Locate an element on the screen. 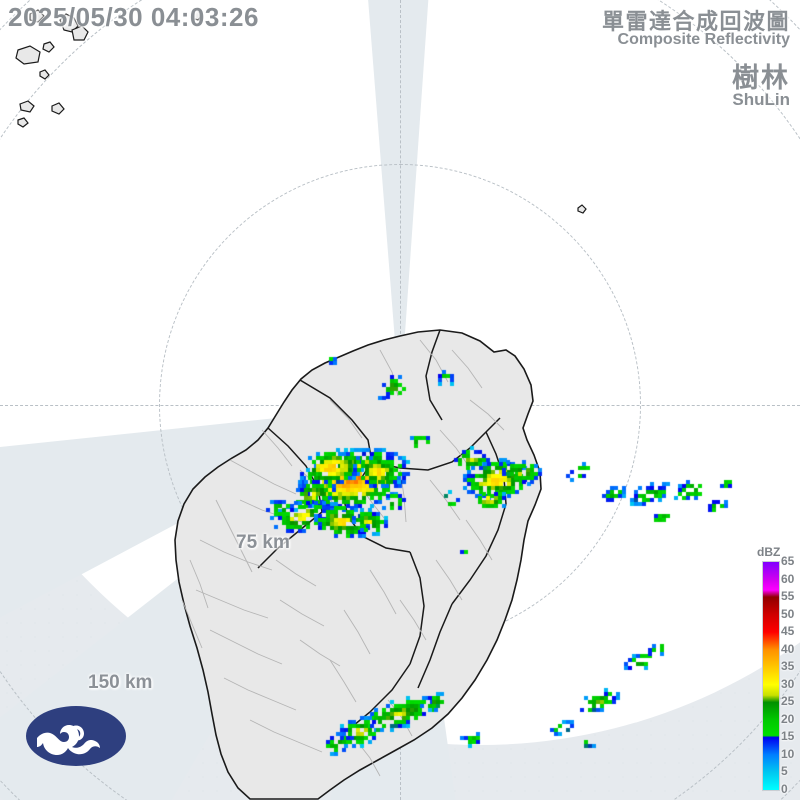 The height and width of the screenshot is (800, 800). colorbar-tick-50: 50 is located at coordinates (788, 613).